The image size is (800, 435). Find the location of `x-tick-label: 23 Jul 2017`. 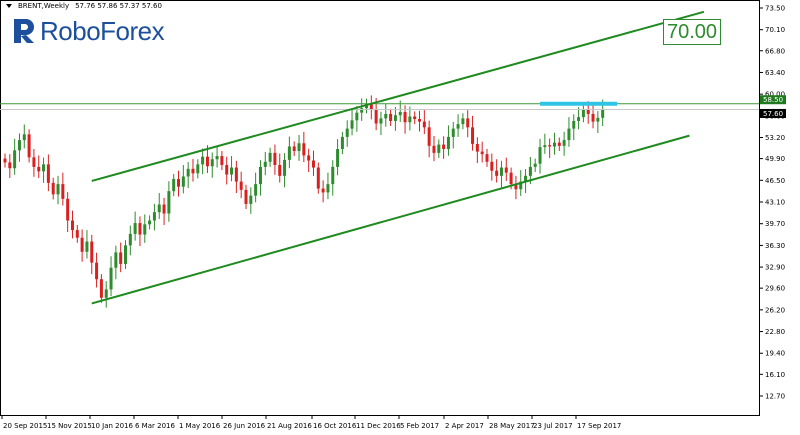

x-tick-label: 23 Jul 2017 is located at coordinates (553, 426).